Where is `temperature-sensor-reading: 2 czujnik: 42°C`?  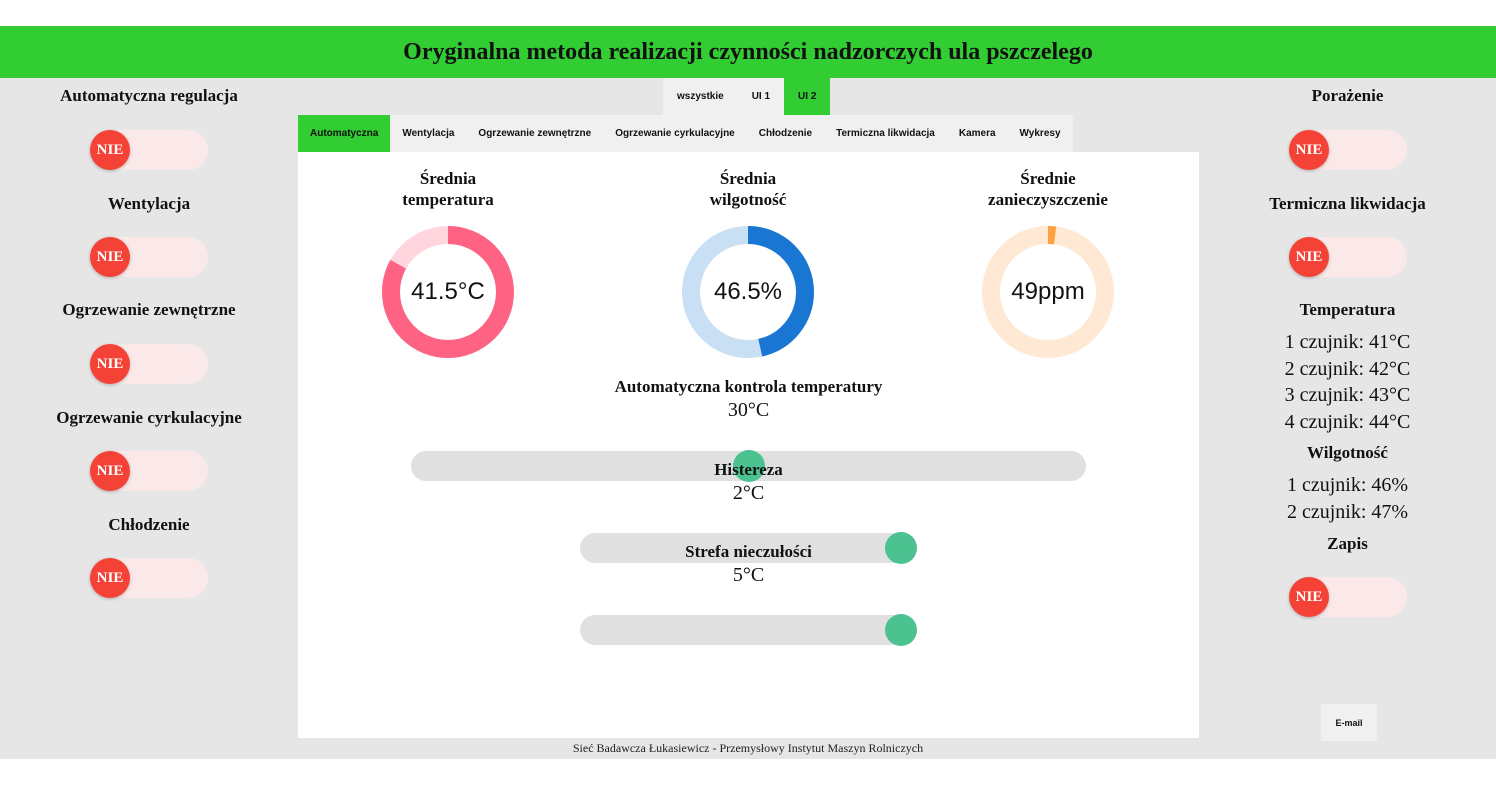 temperature-sensor-reading: 2 czujnik: 42°C is located at coordinates (1347, 369).